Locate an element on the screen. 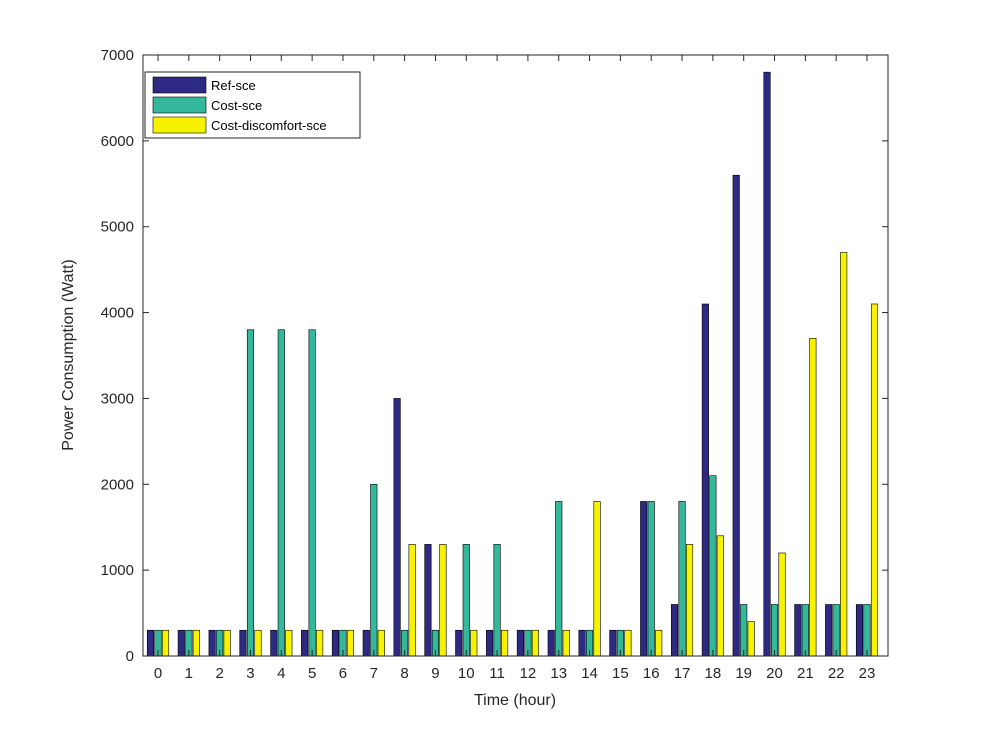 The height and width of the screenshot is (736, 981). x-tick-label-1: 1 is located at coordinates (189, 673).